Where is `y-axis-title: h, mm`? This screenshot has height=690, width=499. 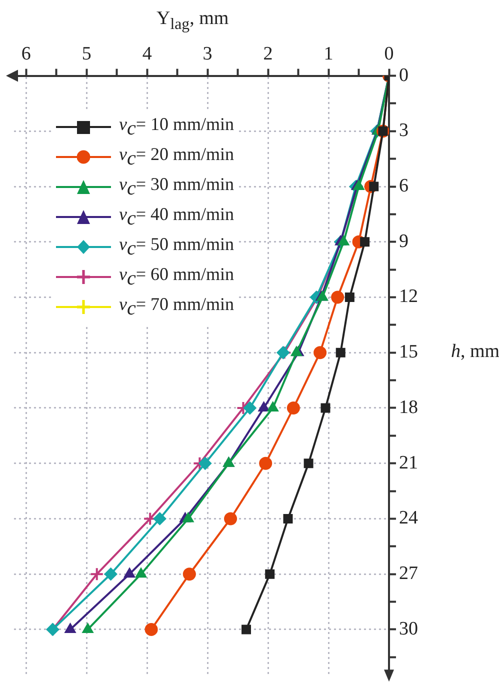
y-axis-title: h, mm is located at coordinates (475, 351).